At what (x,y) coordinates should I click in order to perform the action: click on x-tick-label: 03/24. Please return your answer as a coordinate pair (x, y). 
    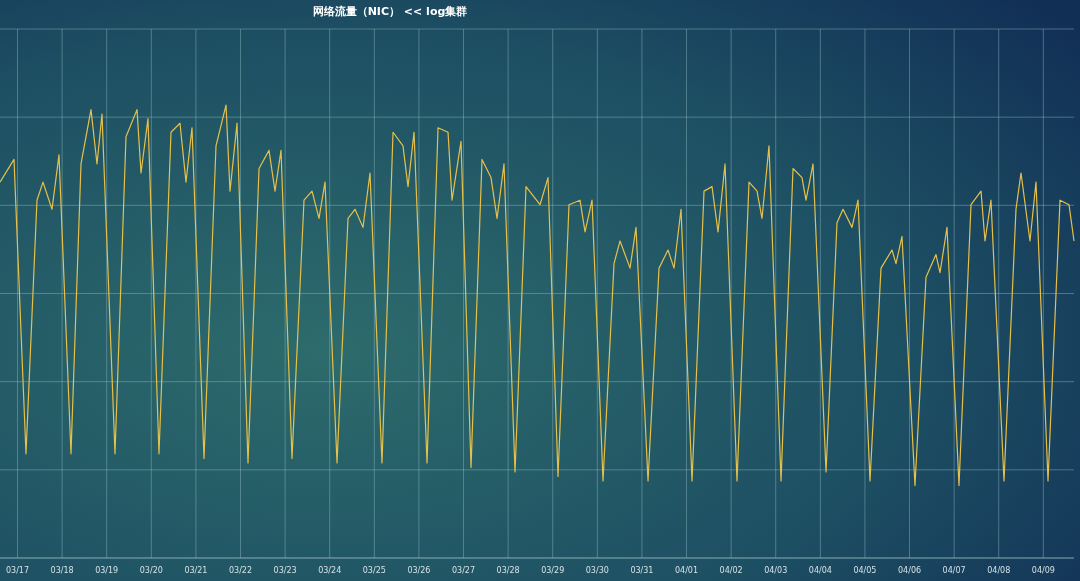
    Looking at the image, I should click on (330, 570).